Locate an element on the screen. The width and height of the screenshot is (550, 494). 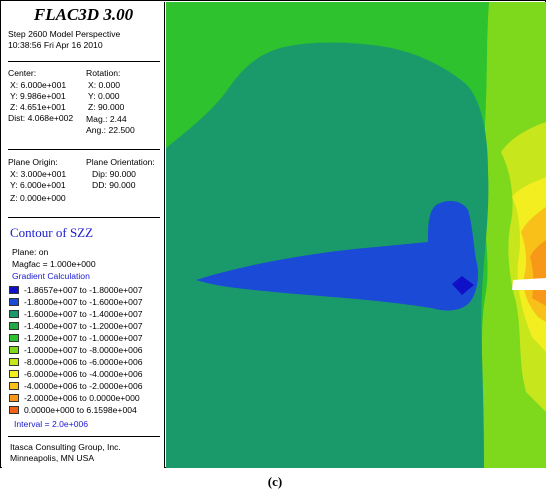
interval: Interval = 2.0e+006 is located at coordinates (51, 424).